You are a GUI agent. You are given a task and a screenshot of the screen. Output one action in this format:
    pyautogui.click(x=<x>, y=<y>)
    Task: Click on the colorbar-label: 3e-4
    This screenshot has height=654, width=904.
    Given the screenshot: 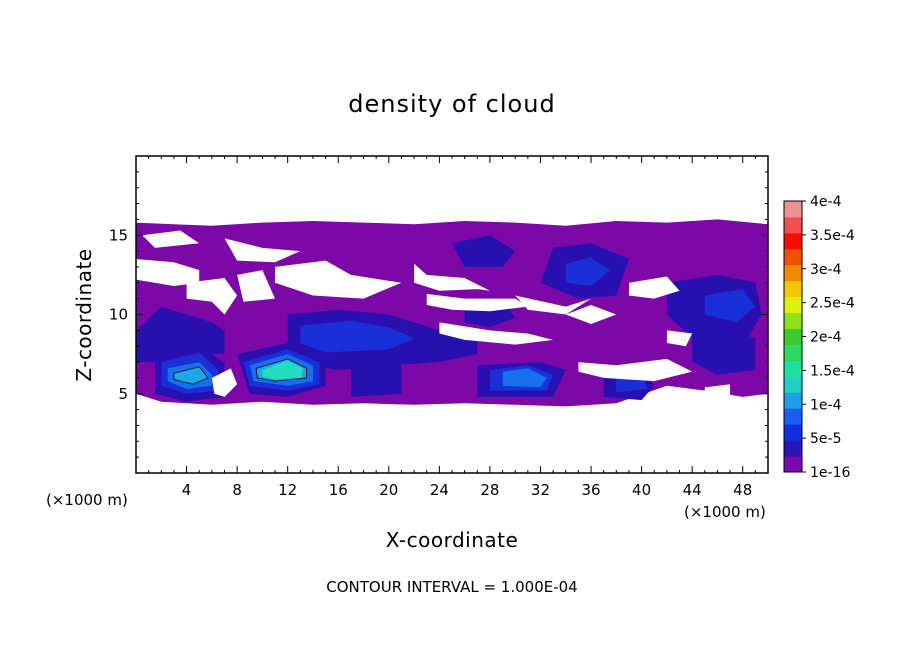 What is the action you would take?
    pyautogui.click(x=826, y=270)
    